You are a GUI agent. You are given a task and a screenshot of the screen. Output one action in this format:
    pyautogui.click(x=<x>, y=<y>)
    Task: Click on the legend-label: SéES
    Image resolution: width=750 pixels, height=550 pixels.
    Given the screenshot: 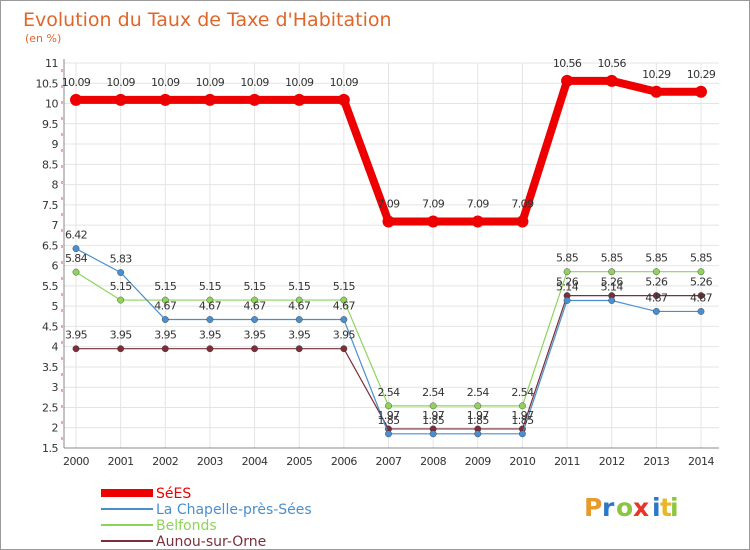 What is the action you would take?
    pyautogui.click(x=173, y=494)
    